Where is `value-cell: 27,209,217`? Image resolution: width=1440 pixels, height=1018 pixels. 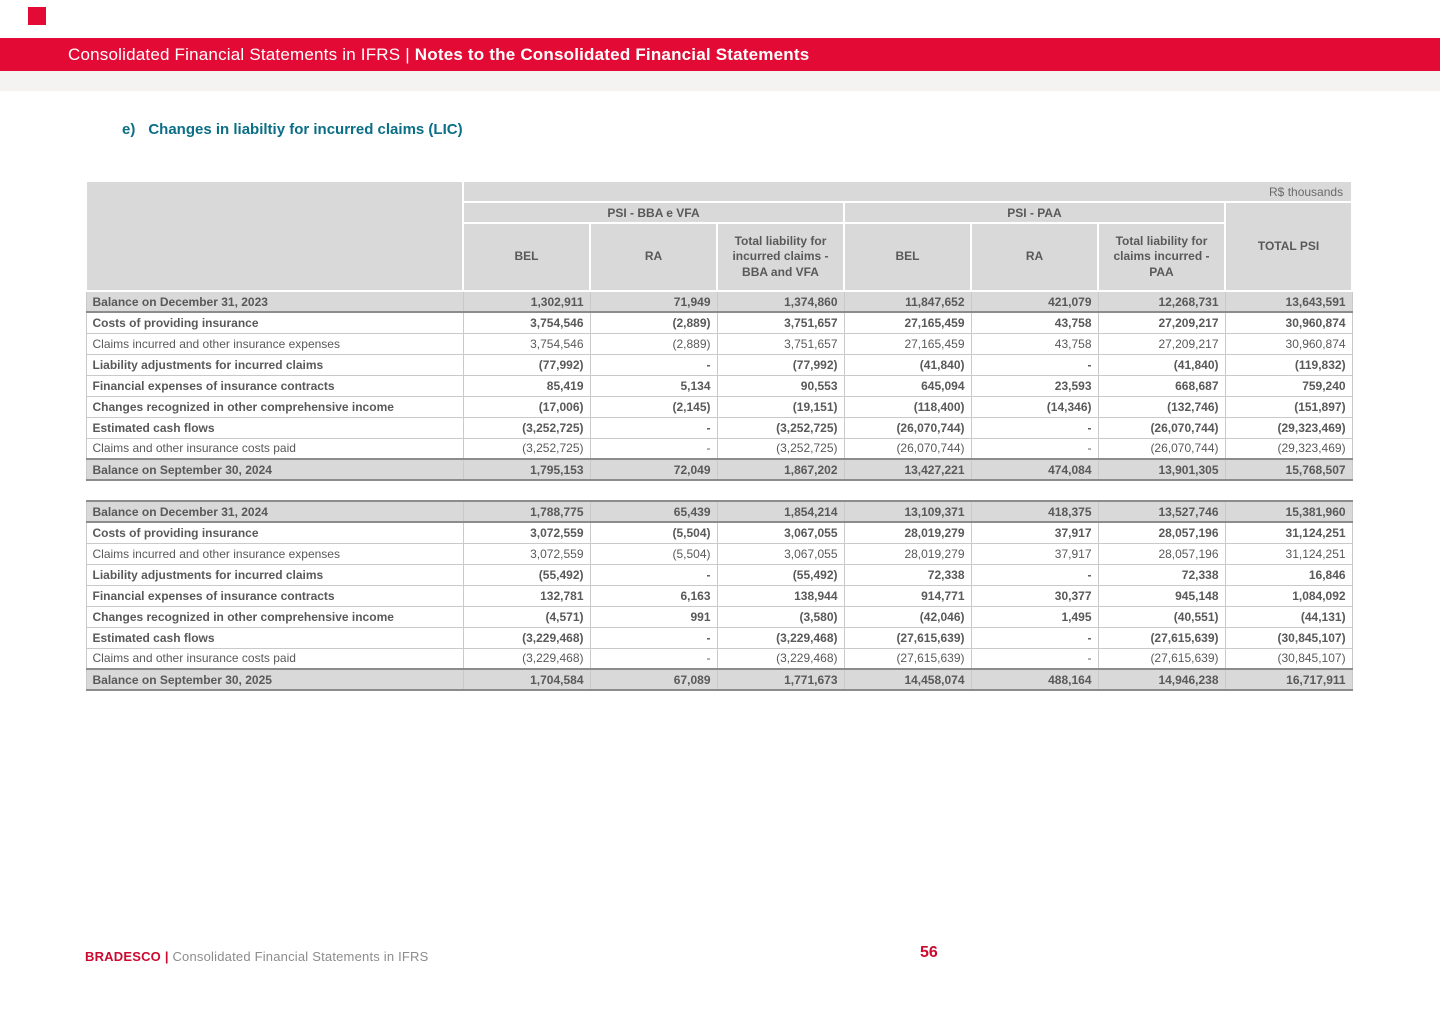 value-cell: 27,209,217 is located at coordinates (1161, 322).